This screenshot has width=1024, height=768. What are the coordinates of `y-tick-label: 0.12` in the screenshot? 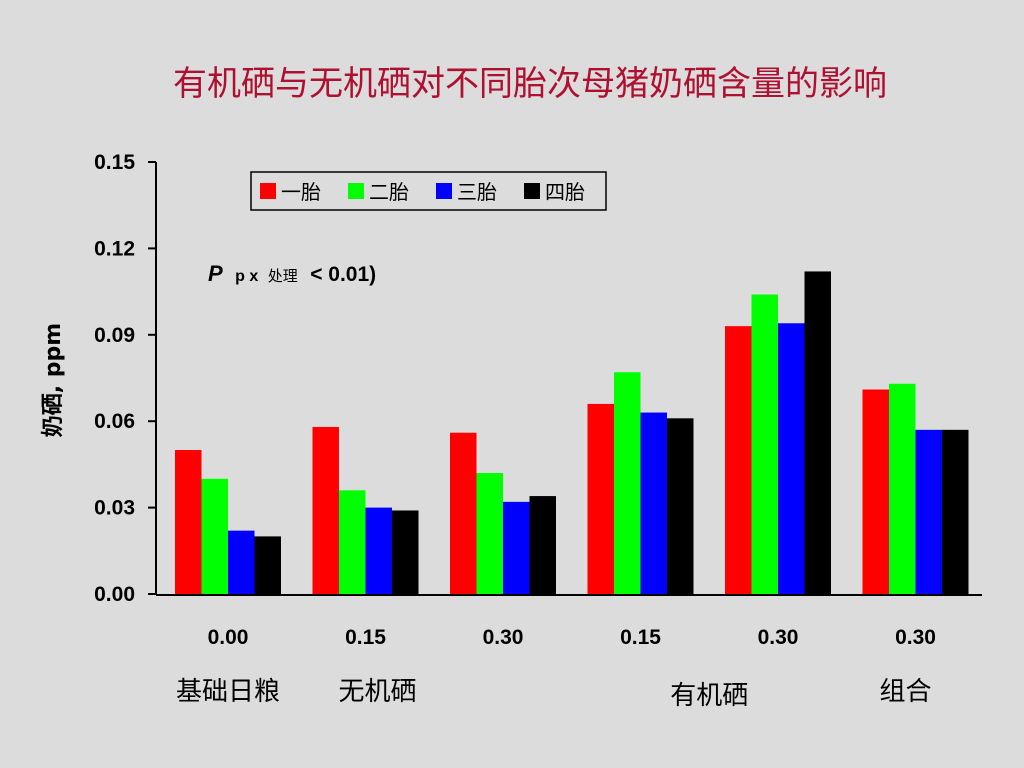 It's located at (114, 248).